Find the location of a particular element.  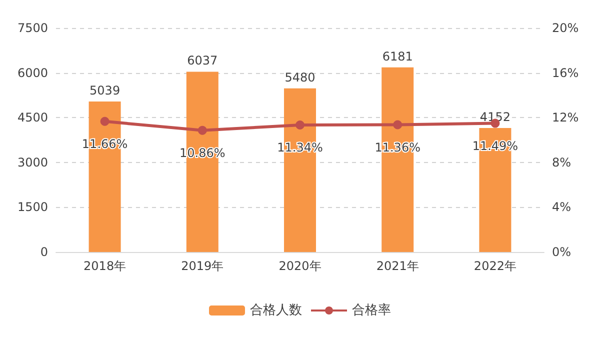

y-tick-label: 4500 is located at coordinates (32, 117).